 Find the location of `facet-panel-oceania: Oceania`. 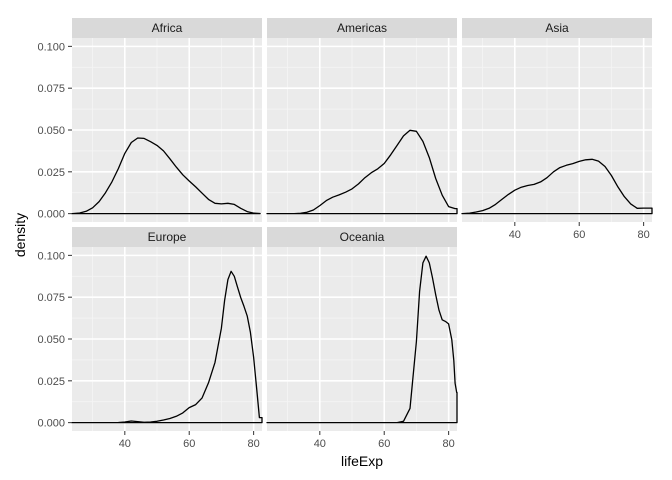

facet-panel-oceania: Oceania is located at coordinates (362, 329).